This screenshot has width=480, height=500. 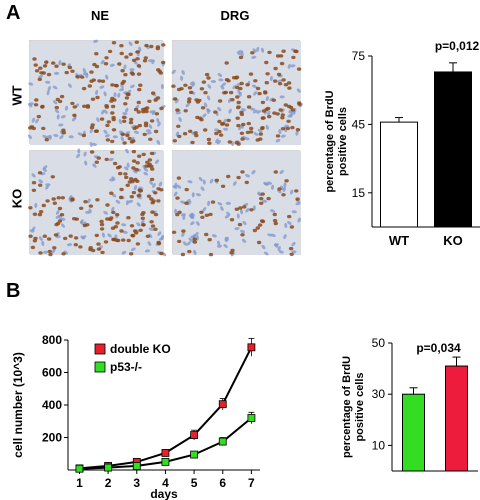 I want to click on chart-b-legend-label: p53-/-, so click(x=126, y=367).